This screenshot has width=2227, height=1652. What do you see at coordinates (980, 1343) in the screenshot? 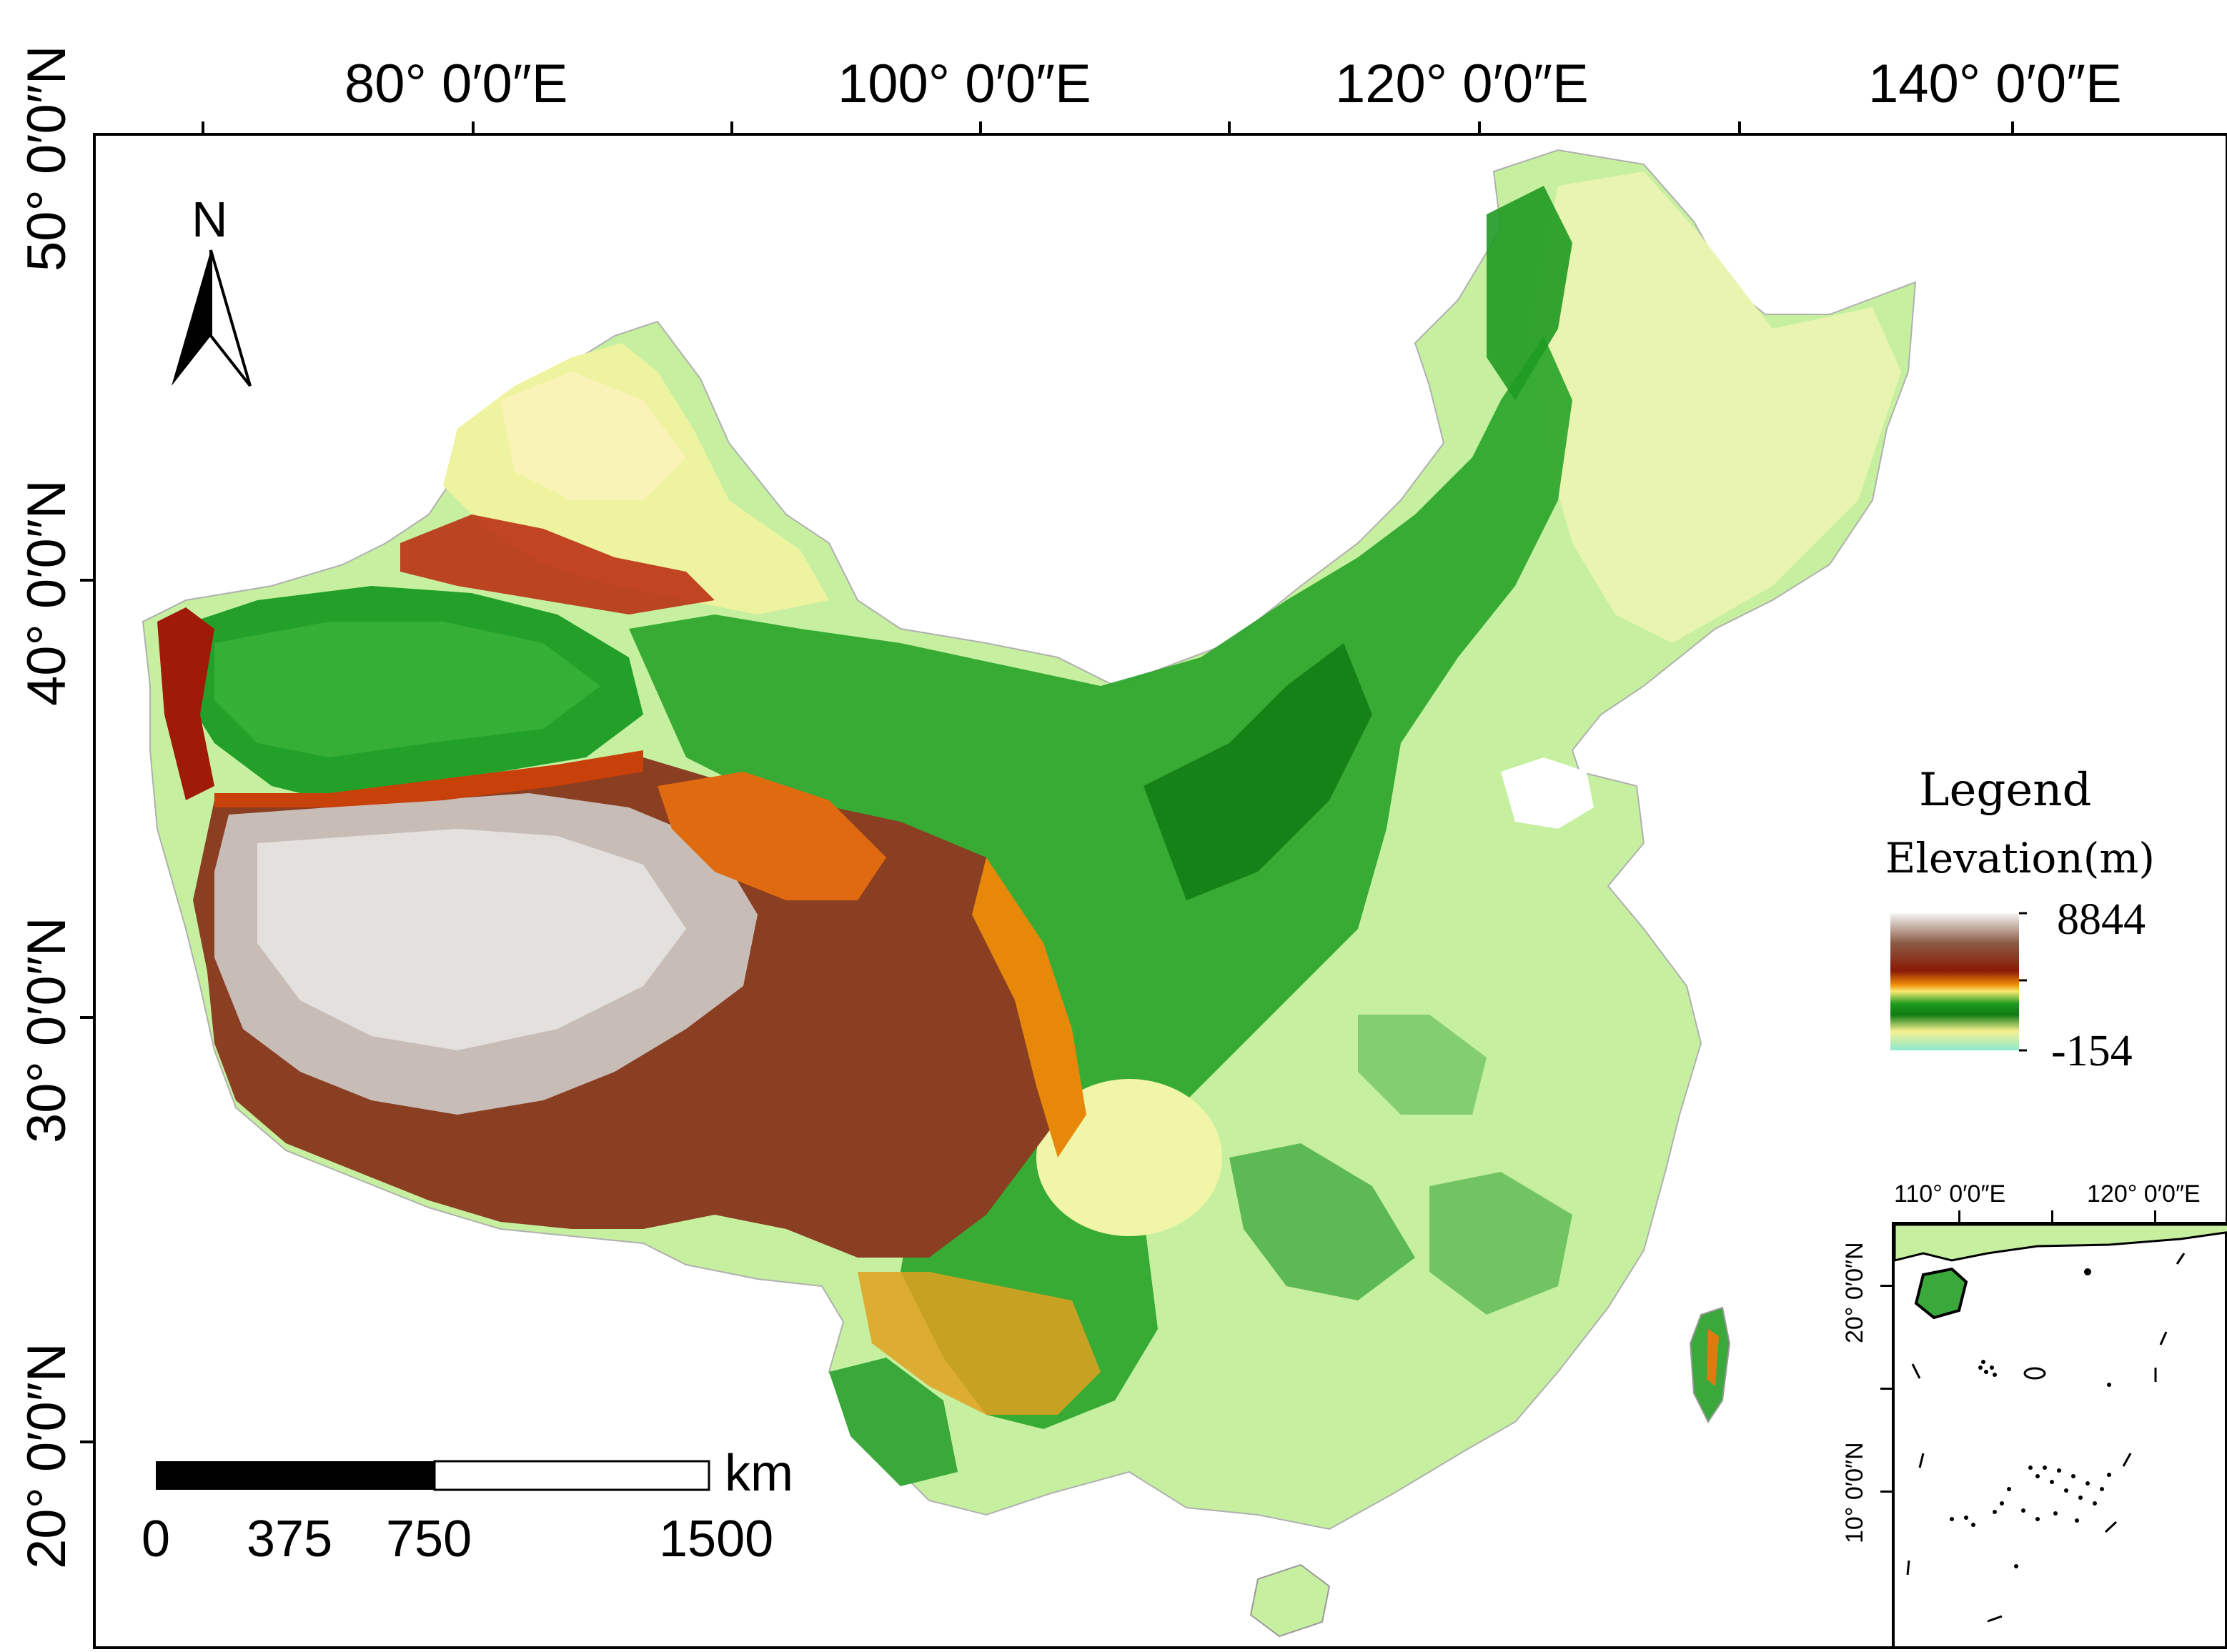
I see `yunnan-plateau` at bounding box center [980, 1343].